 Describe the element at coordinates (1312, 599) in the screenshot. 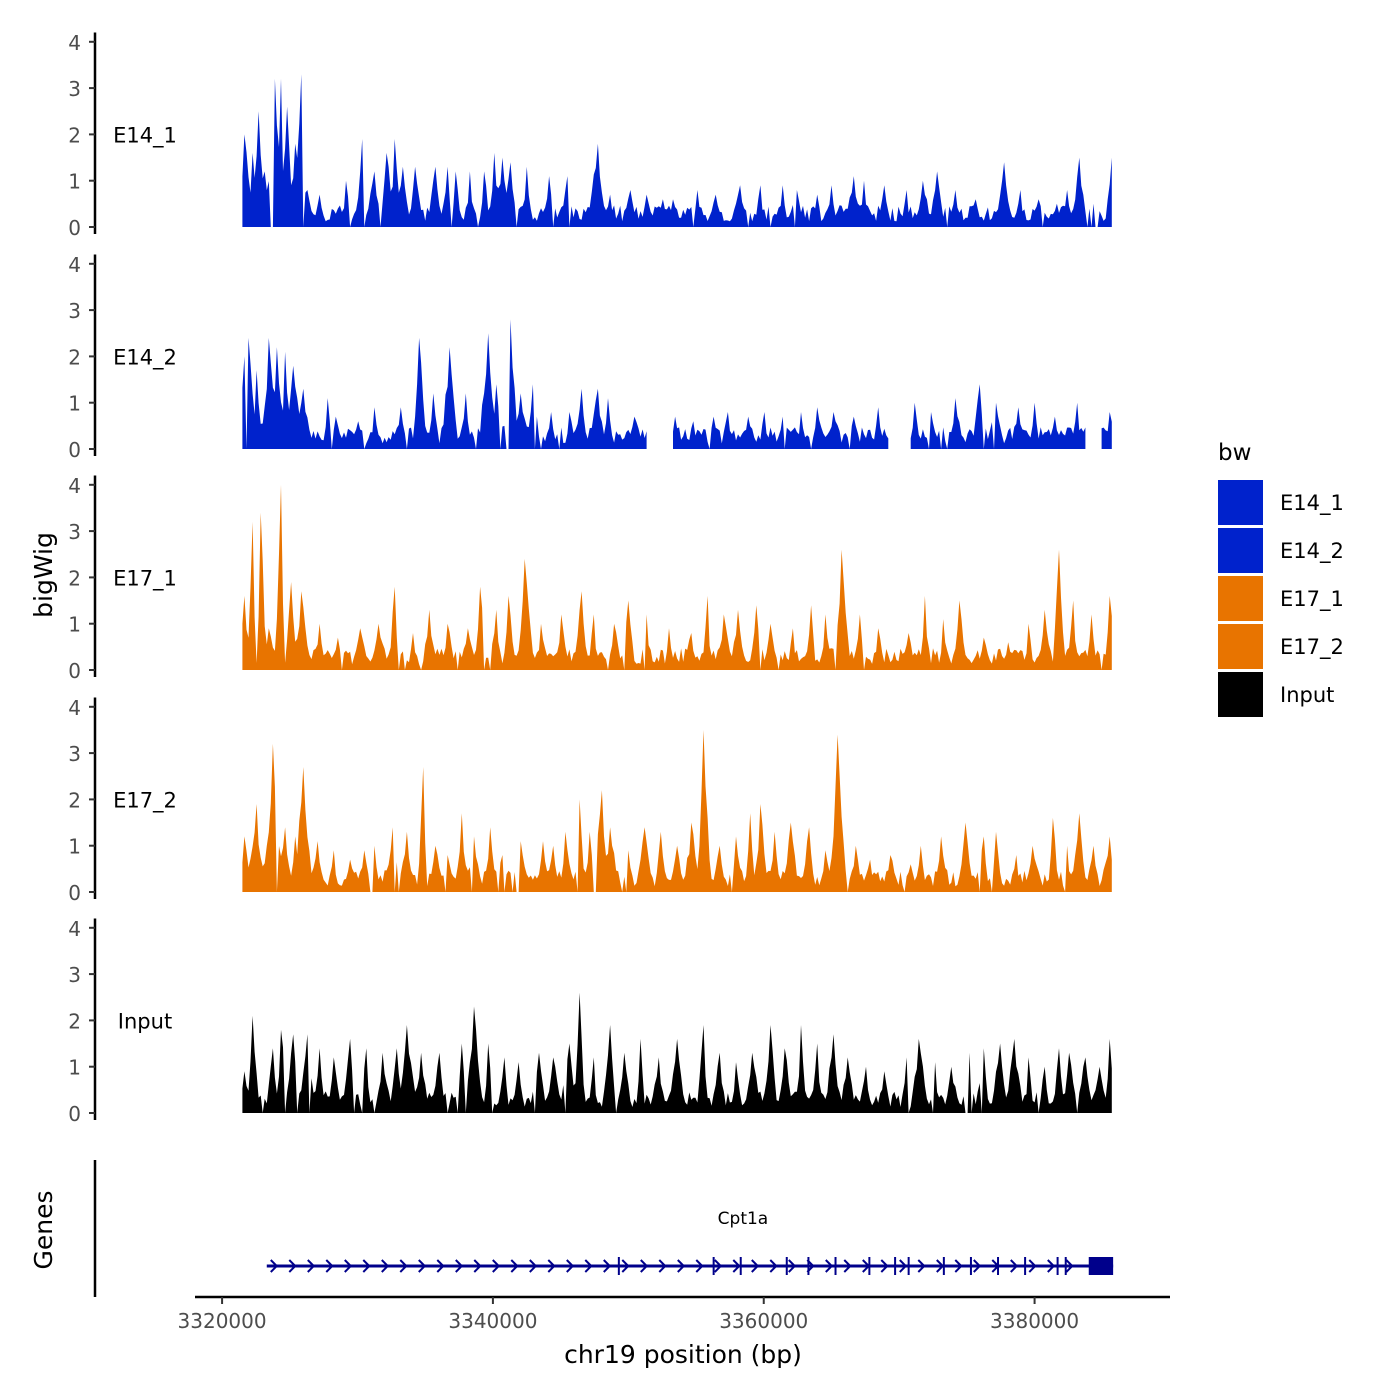

I see `legend-label: E17_1` at that location.